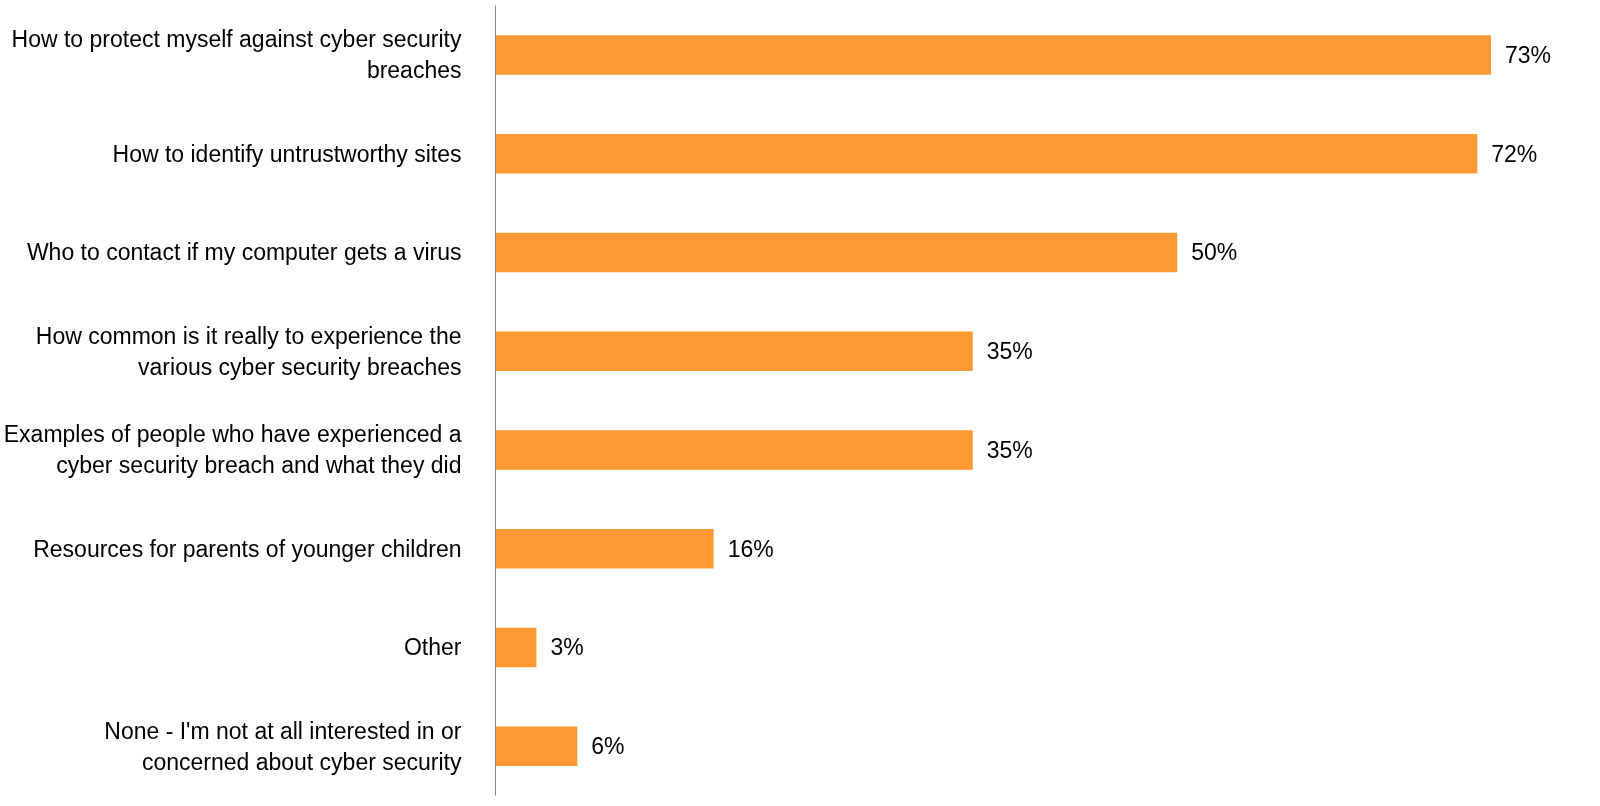  I want to click on data-label: 6%, so click(608, 746).